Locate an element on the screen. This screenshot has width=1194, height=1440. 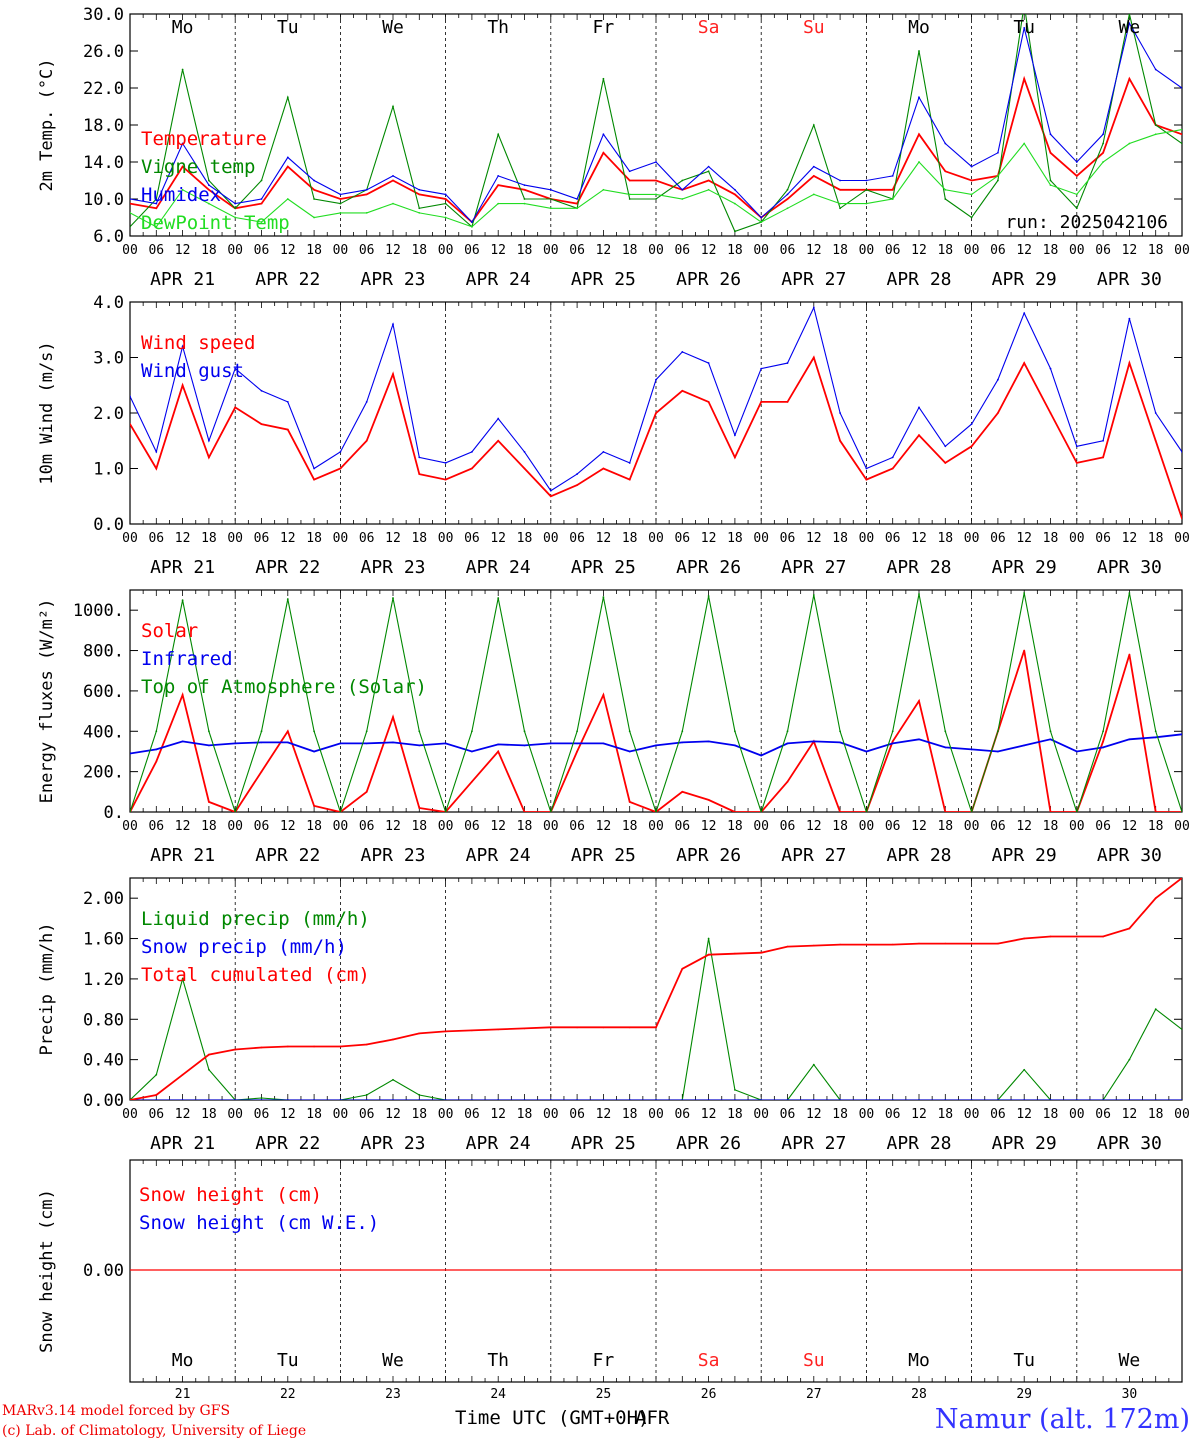
y-tick-label: 22.0 is located at coordinates (103, 89).